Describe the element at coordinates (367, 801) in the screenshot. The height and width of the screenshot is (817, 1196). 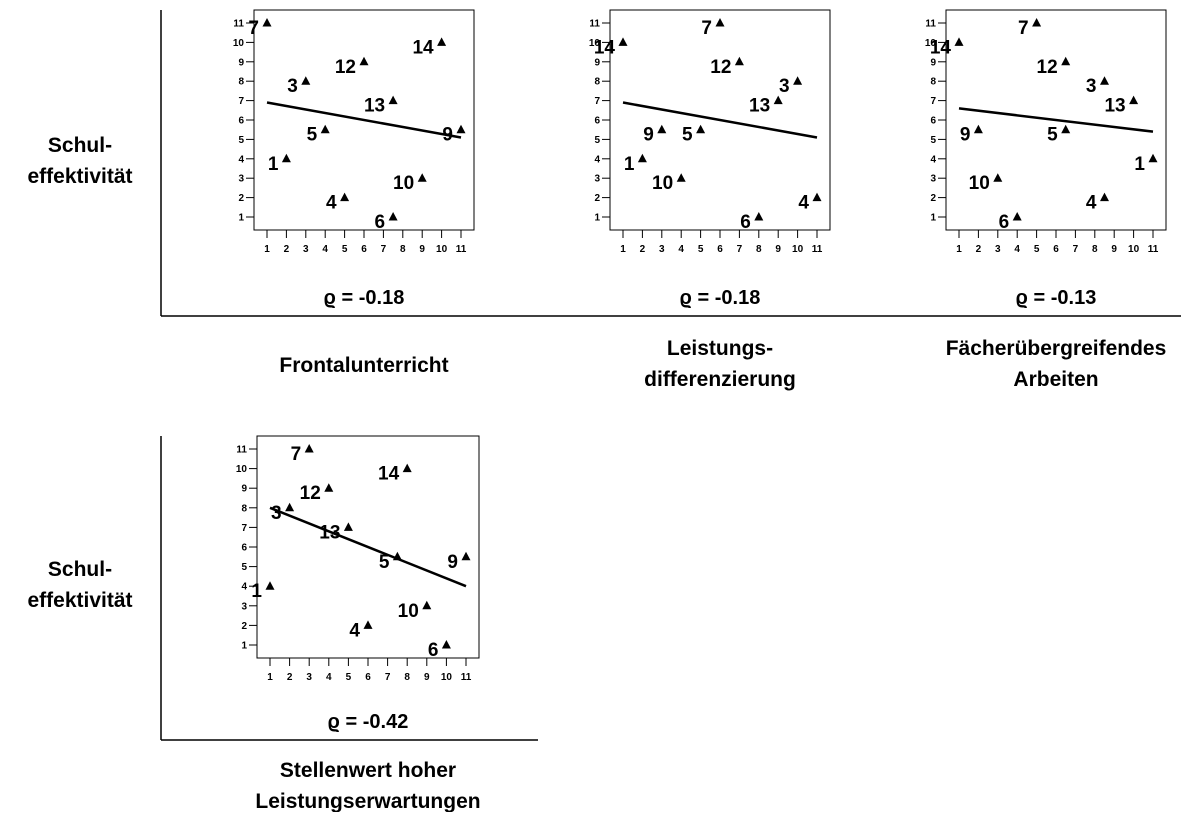
I see `x-axis-label: Leistungserwartungen` at that location.